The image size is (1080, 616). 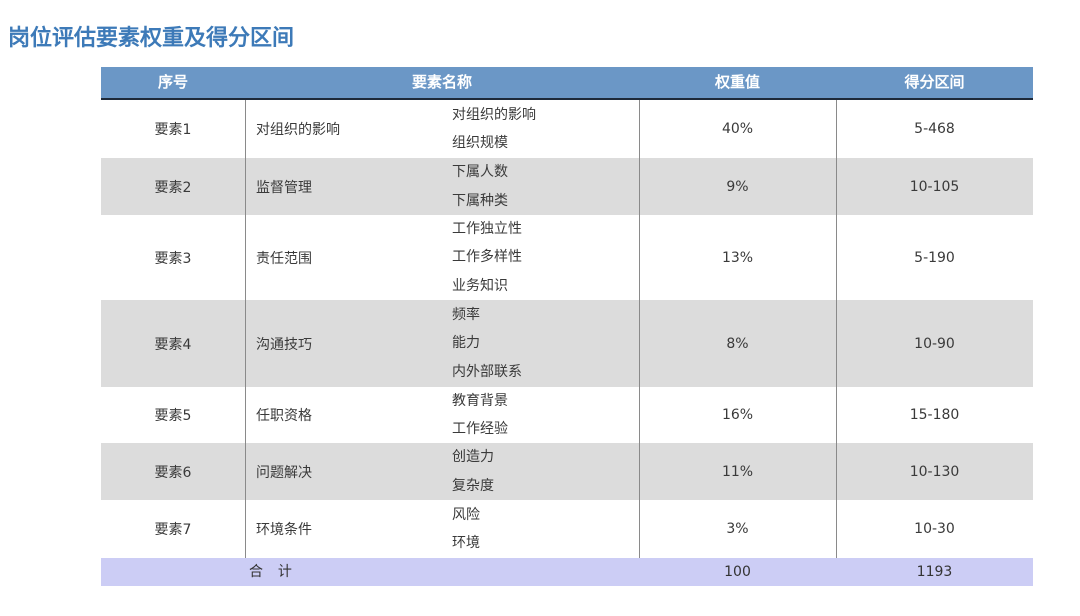 What do you see at coordinates (934, 415) in the screenshot?
I see `factor-range: 15-180` at bounding box center [934, 415].